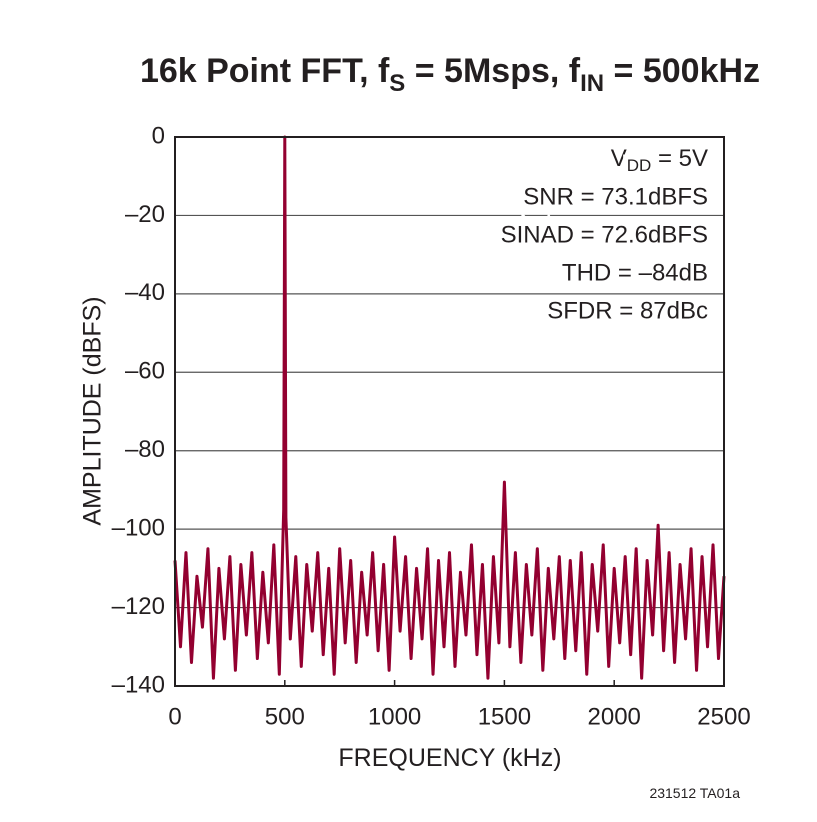 The height and width of the screenshot is (822, 817). What do you see at coordinates (723, 716) in the screenshot?
I see `x-tick-label: 2500` at bounding box center [723, 716].